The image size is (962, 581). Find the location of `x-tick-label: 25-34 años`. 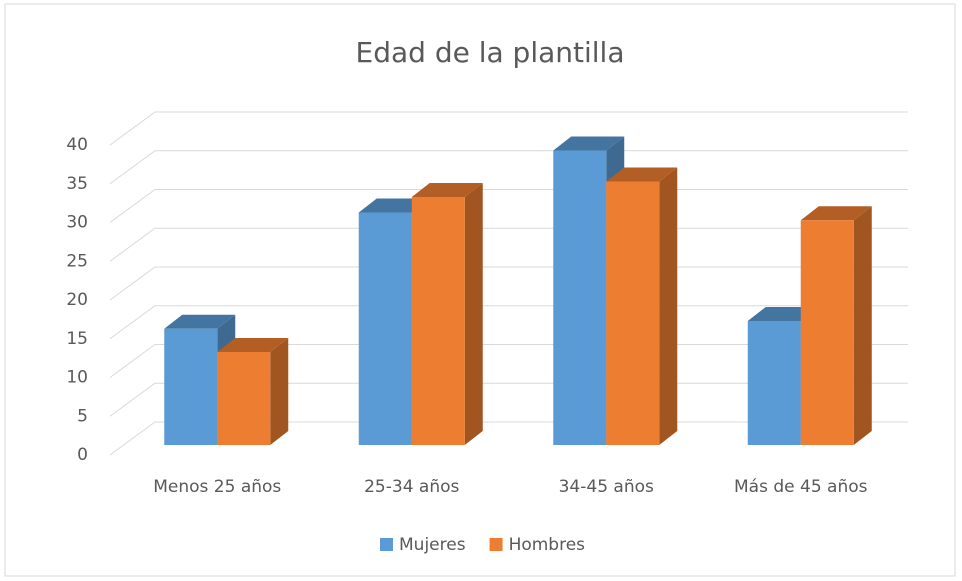

x-tick-label: 25-34 años is located at coordinates (411, 487).